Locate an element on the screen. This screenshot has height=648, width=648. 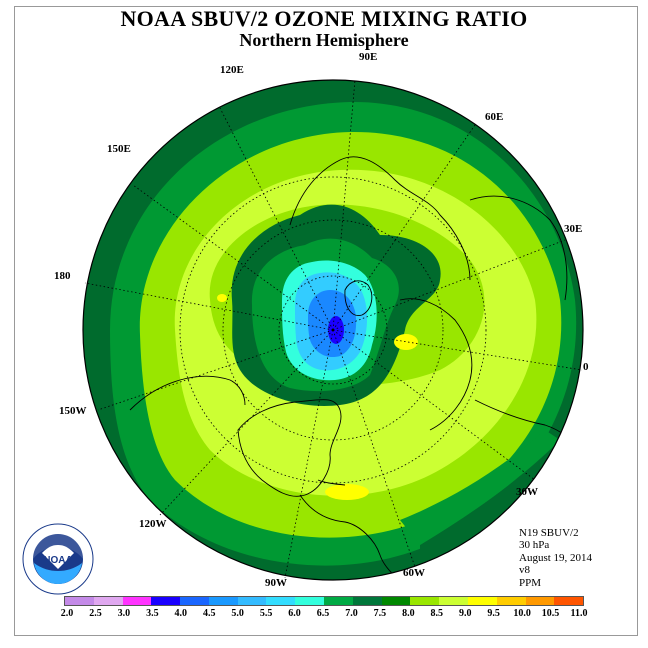
lon-label-150w: 150W is located at coordinates (73, 411).